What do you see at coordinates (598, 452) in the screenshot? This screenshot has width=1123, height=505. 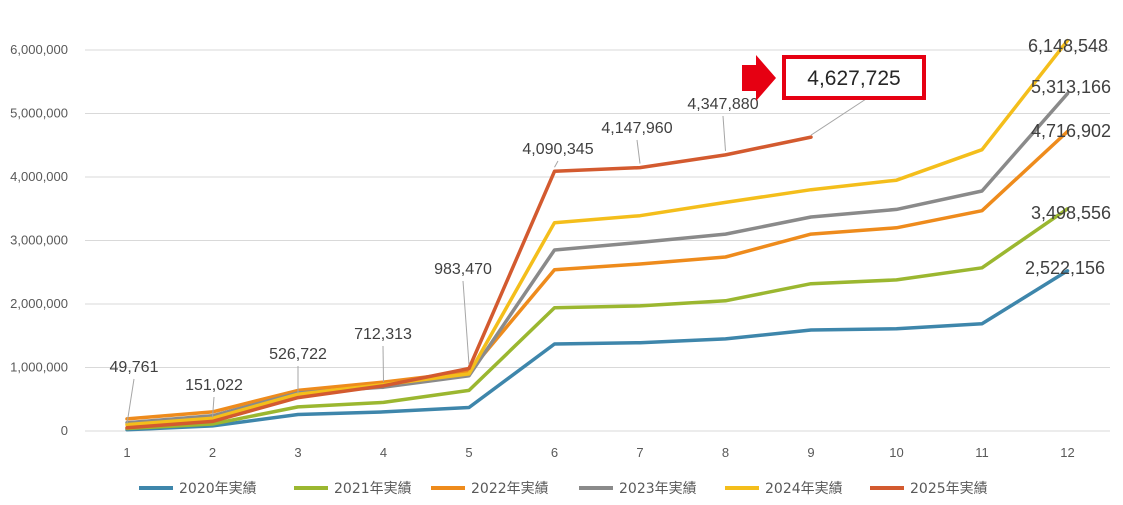 I see `x-axis: 1 2 3 4 5 6 7 8 9 10 11 12` at bounding box center [598, 452].